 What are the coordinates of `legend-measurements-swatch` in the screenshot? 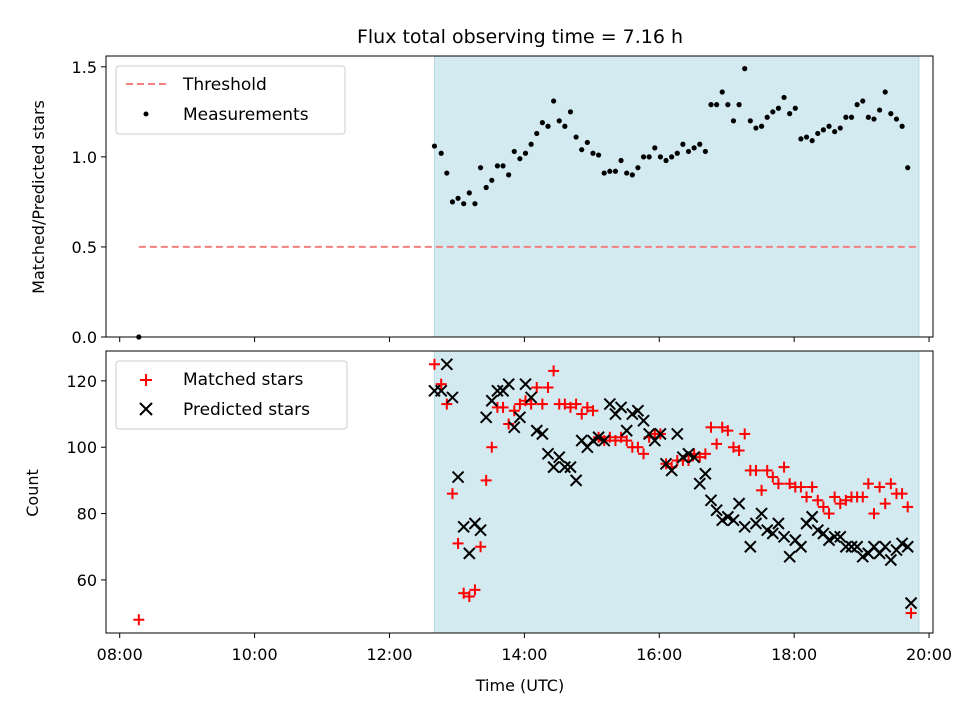 It's located at (146, 114).